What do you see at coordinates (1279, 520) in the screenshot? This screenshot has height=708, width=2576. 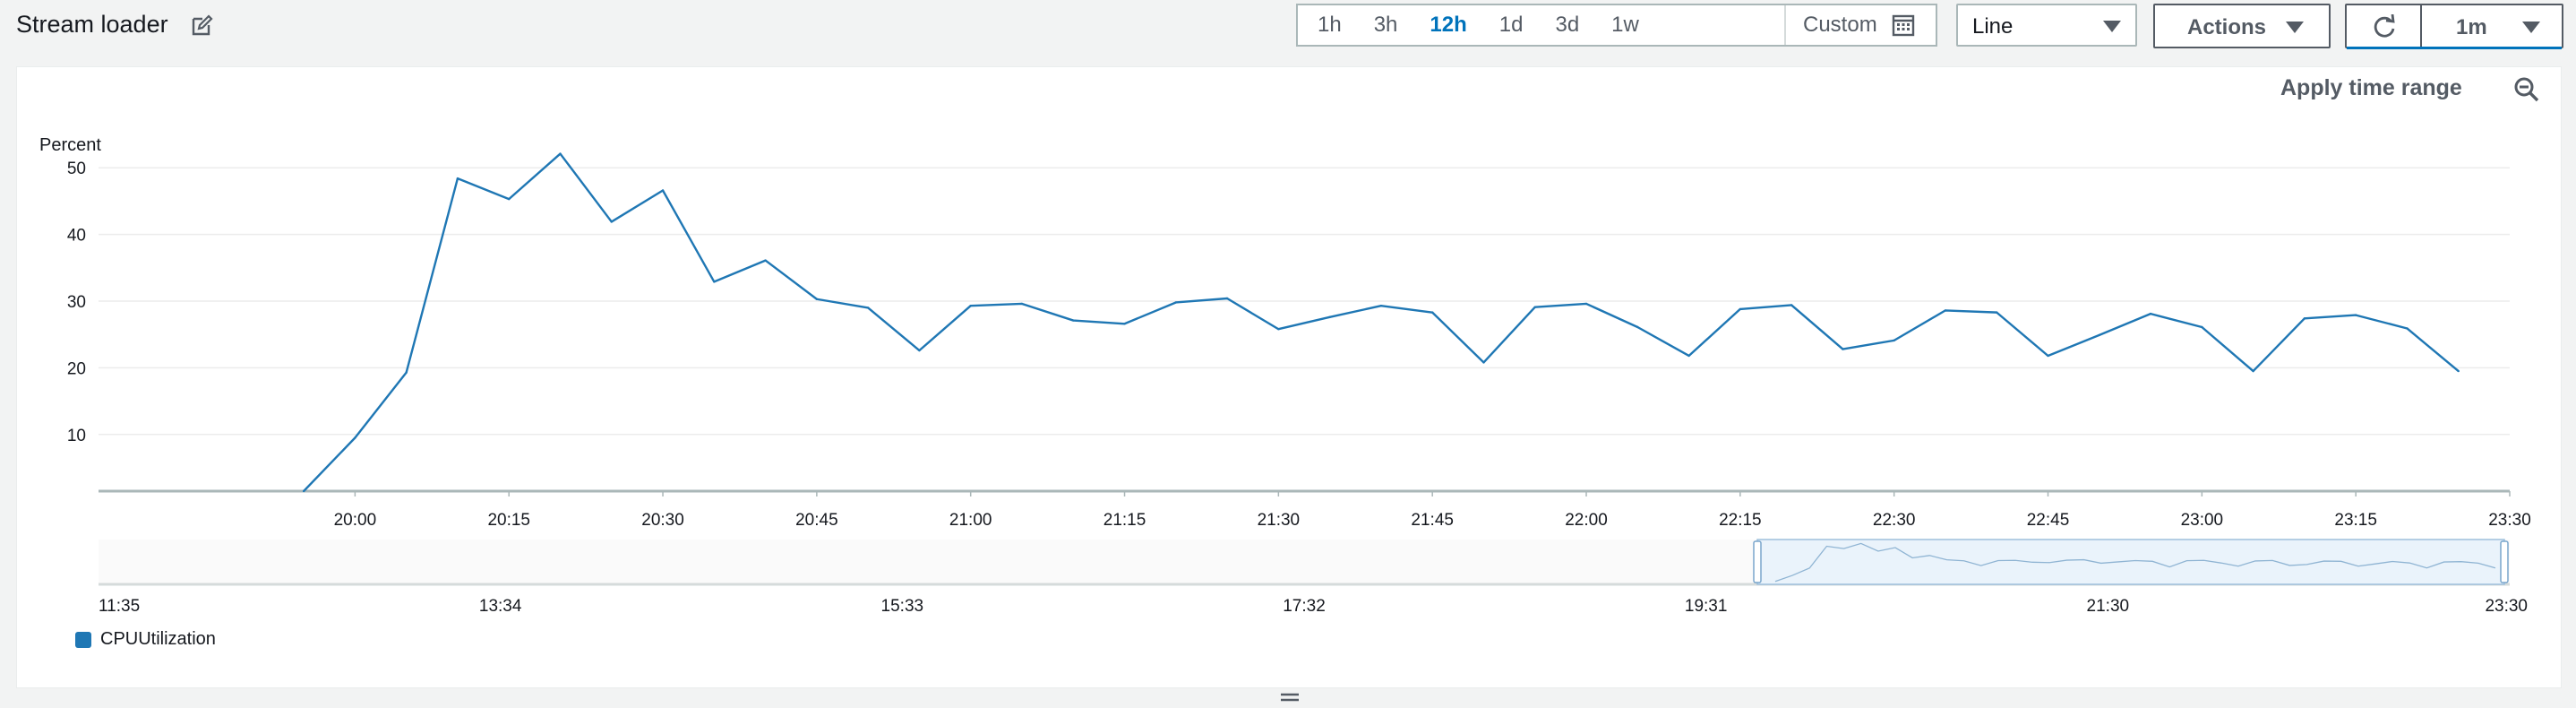 I see `x-tick-label: 21:30` at bounding box center [1279, 520].